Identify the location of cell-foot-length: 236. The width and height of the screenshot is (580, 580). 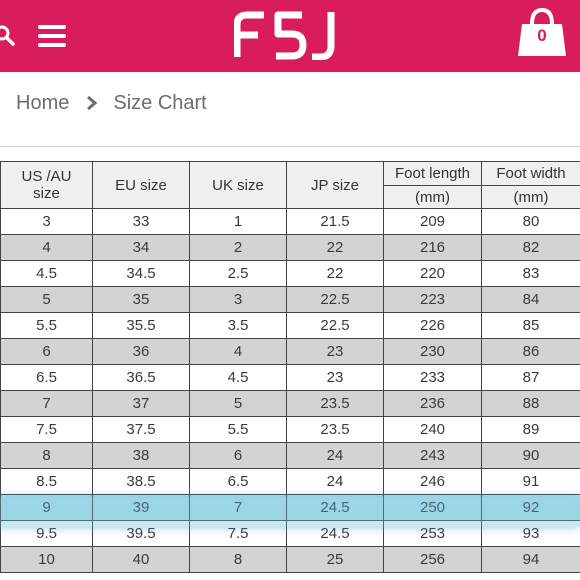
(432, 403).